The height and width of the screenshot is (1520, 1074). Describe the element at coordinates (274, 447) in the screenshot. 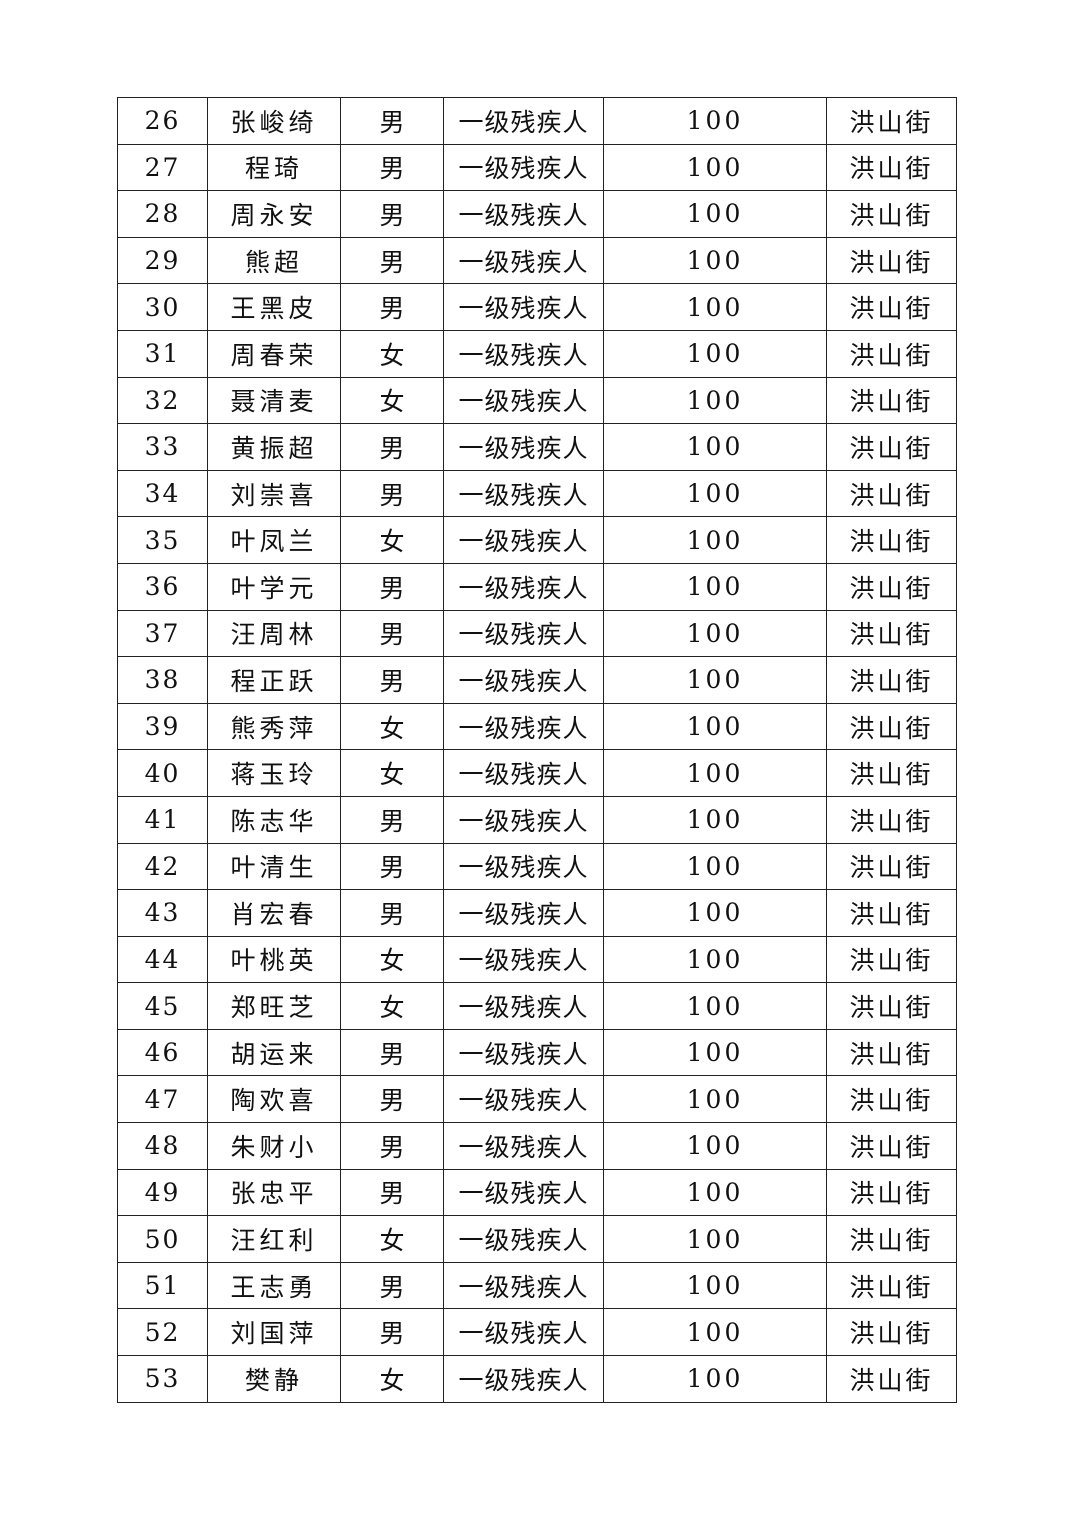

I see `person-name-cell: 黄振超` at that location.